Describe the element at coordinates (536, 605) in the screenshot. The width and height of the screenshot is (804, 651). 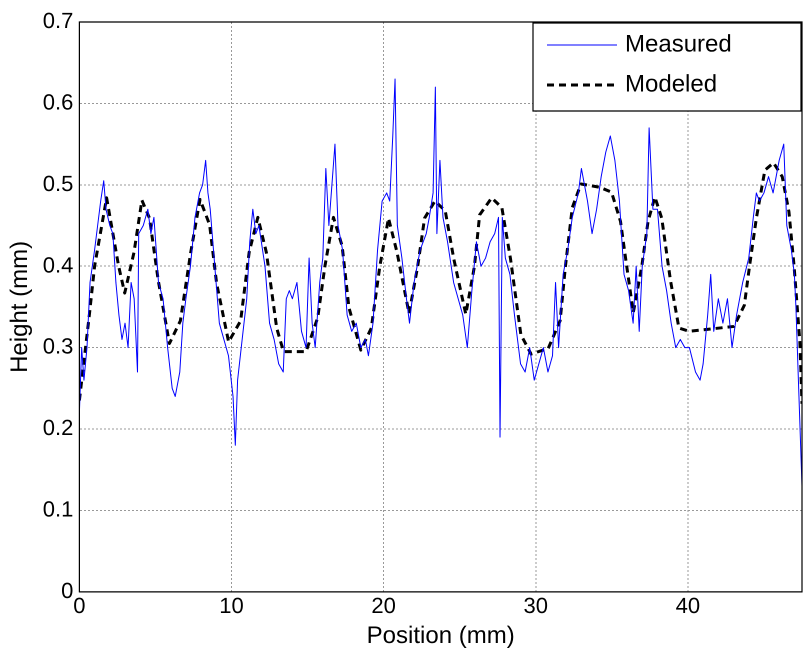
I see `x-tick-label: 30` at that location.